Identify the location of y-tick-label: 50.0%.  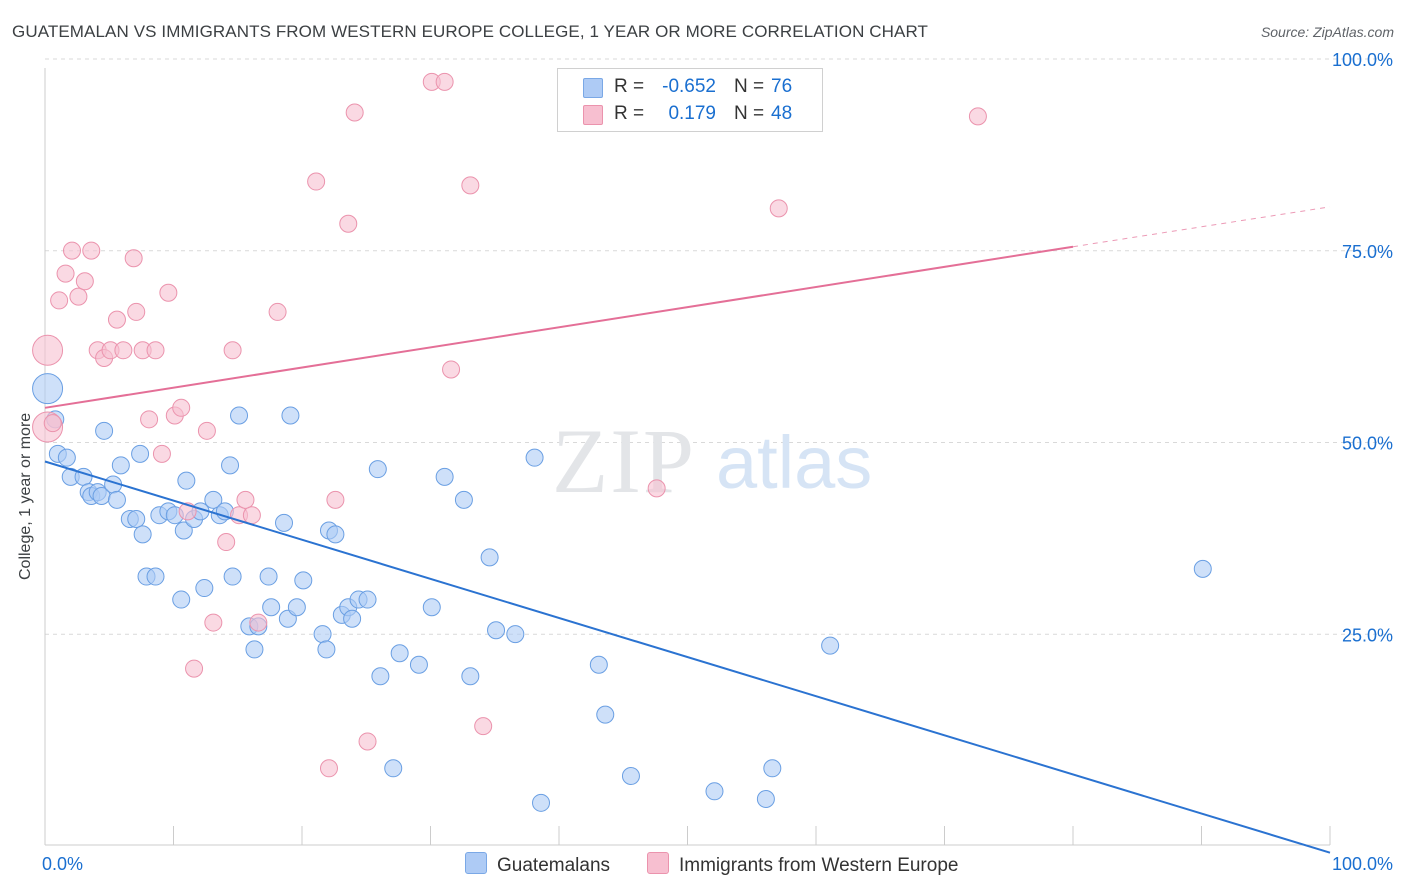
(1367, 444).